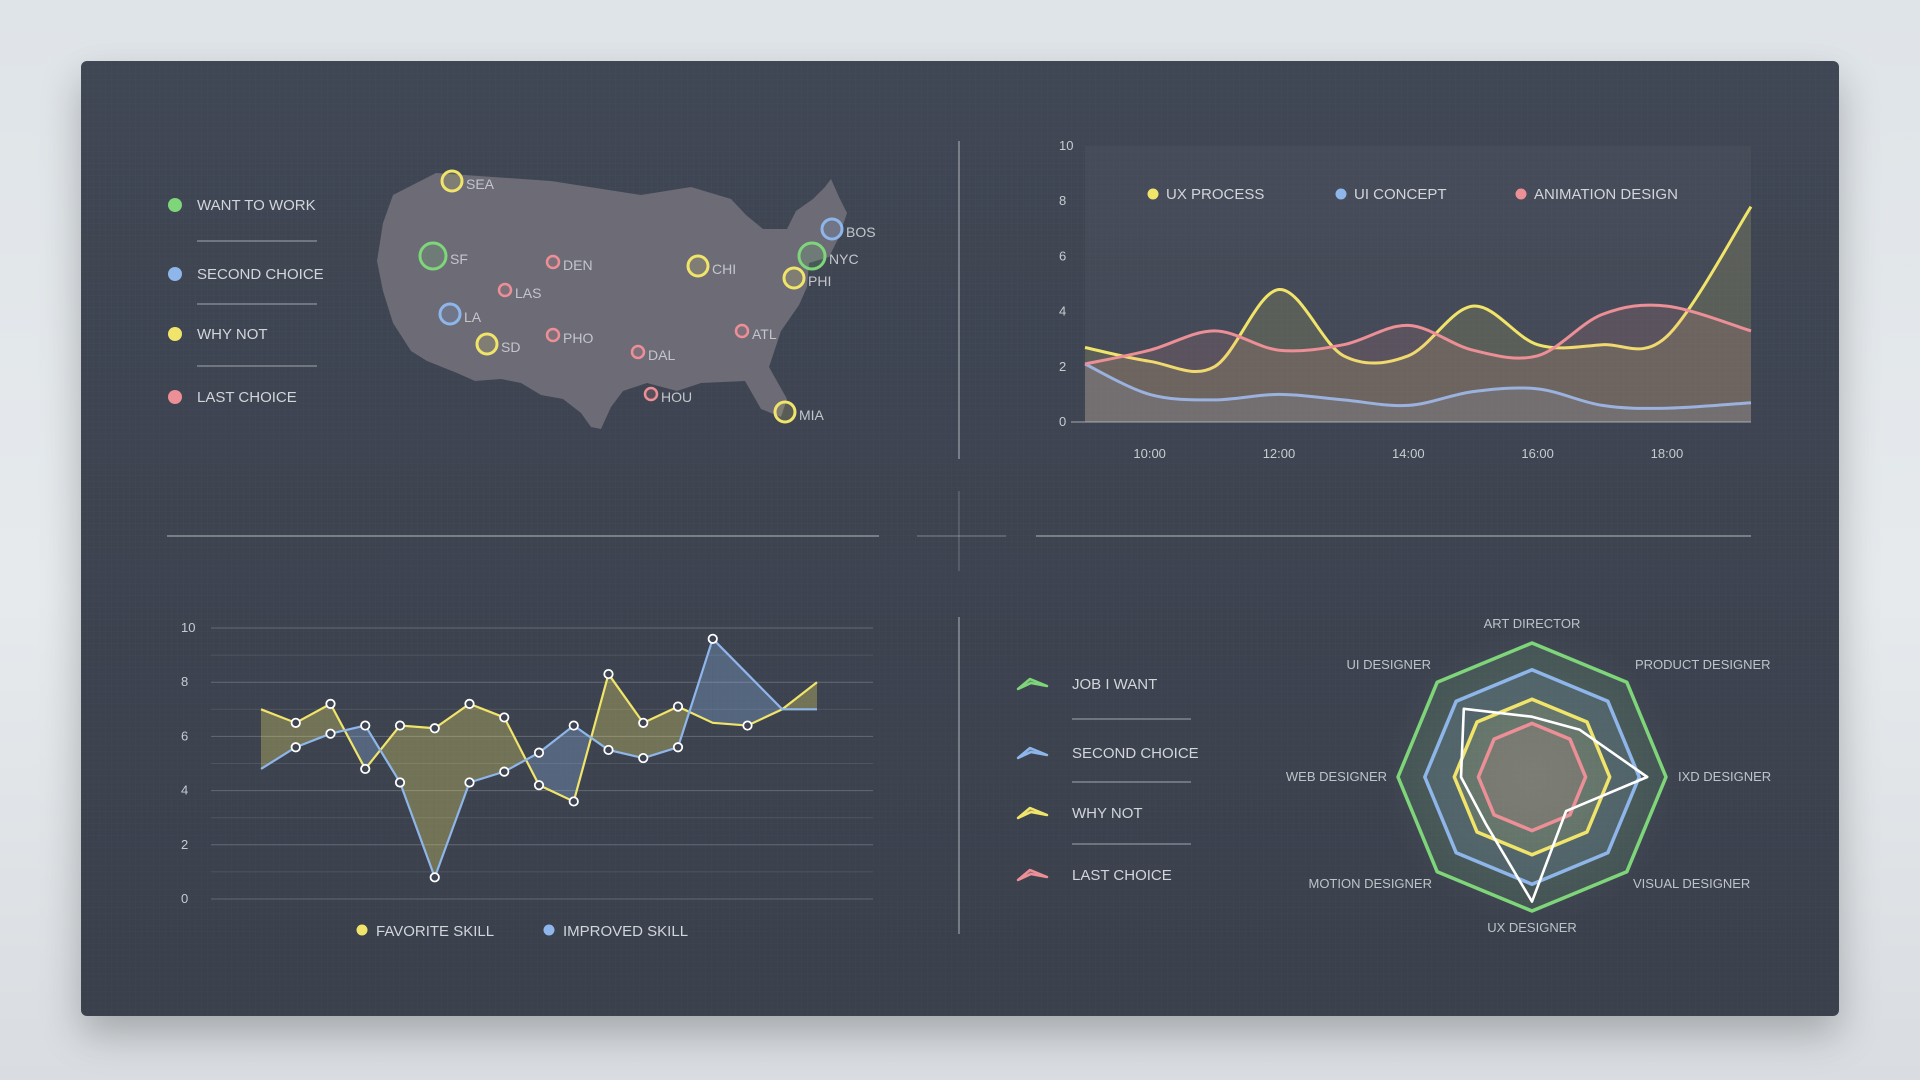 The image size is (1920, 1080). Describe the element at coordinates (1279, 453) in the screenshot. I see `area-xtick-label: 12:00` at that location.